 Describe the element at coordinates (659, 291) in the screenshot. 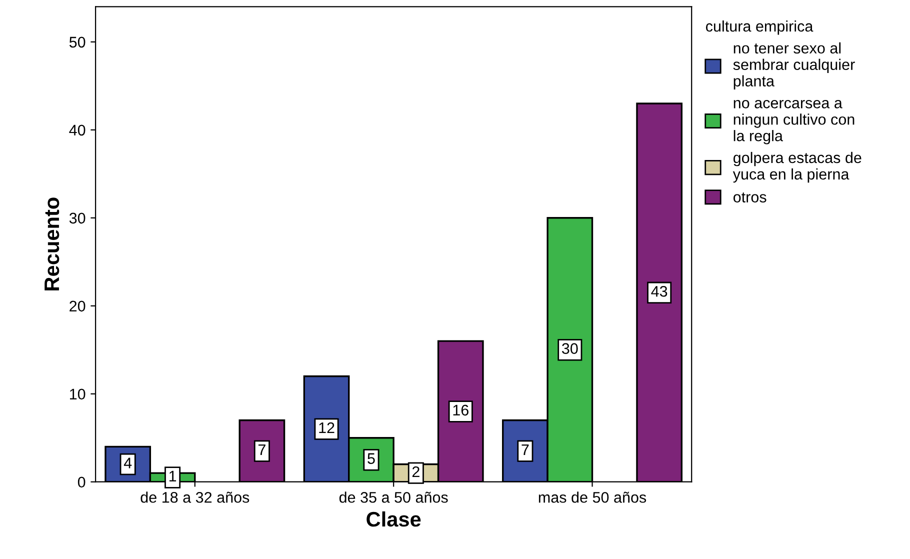

I see `data-label: 43` at that location.